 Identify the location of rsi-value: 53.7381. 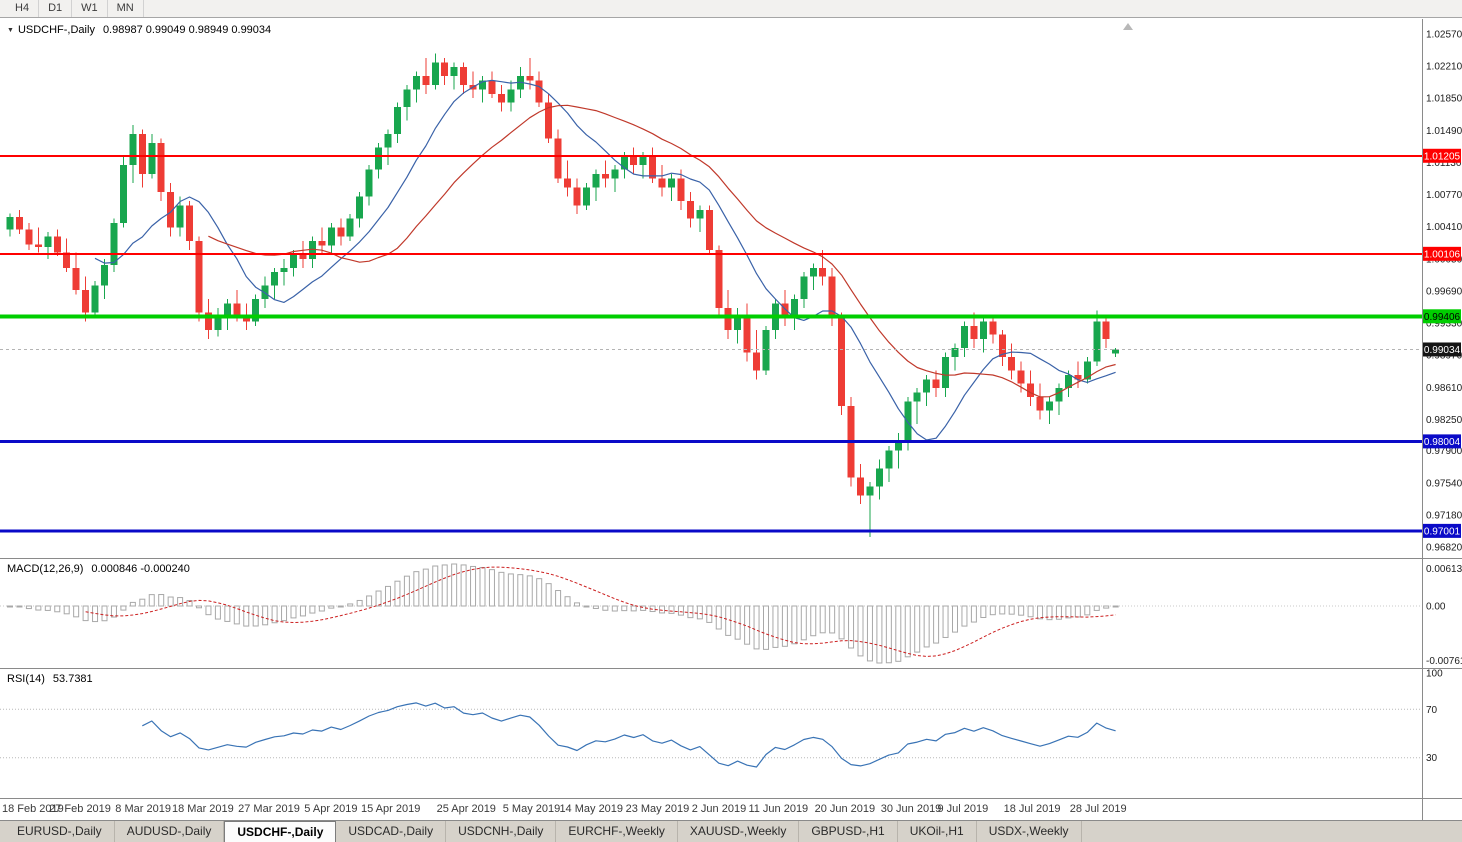
(72, 679).